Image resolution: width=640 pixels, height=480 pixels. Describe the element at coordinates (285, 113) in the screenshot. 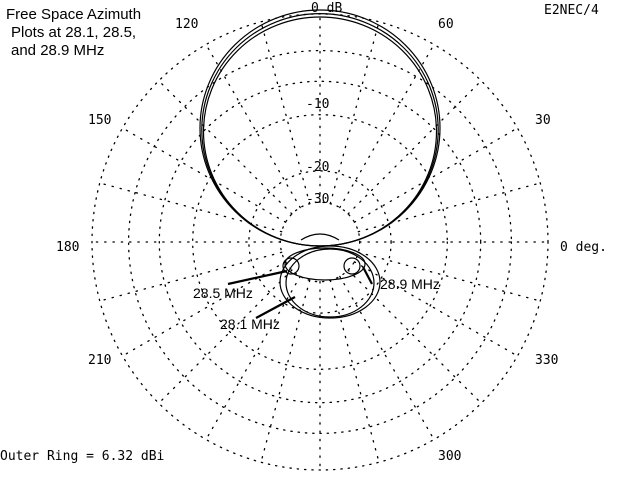

I see `spoke-105deg` at that location.